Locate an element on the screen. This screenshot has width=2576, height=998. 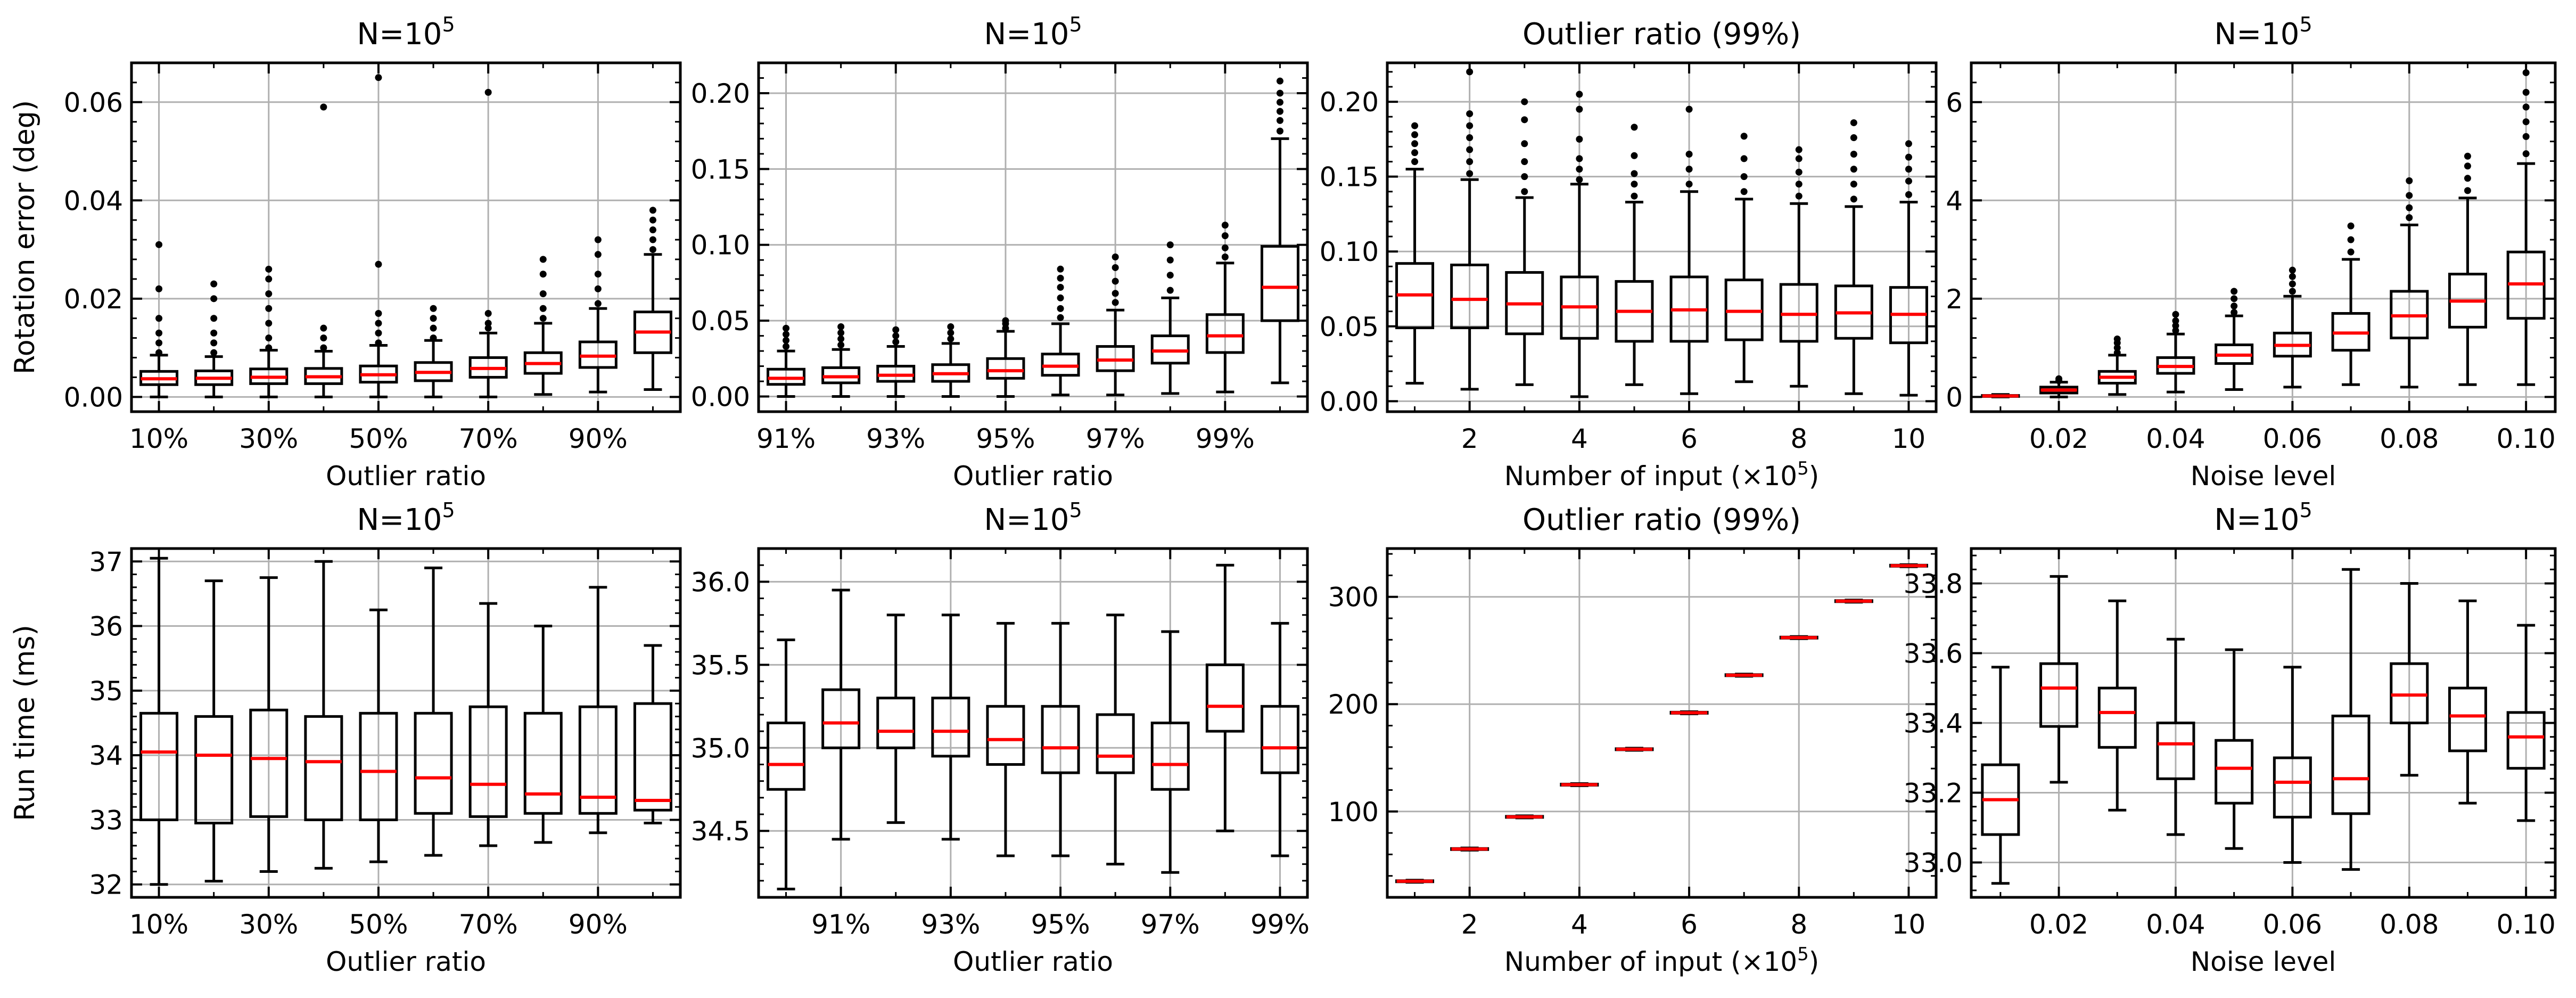
subplot-4: 0 2 4 6 0.02 0.04 0.06 0.08 0.10 N=105 Noise level is located at coordinates (2251, 252).